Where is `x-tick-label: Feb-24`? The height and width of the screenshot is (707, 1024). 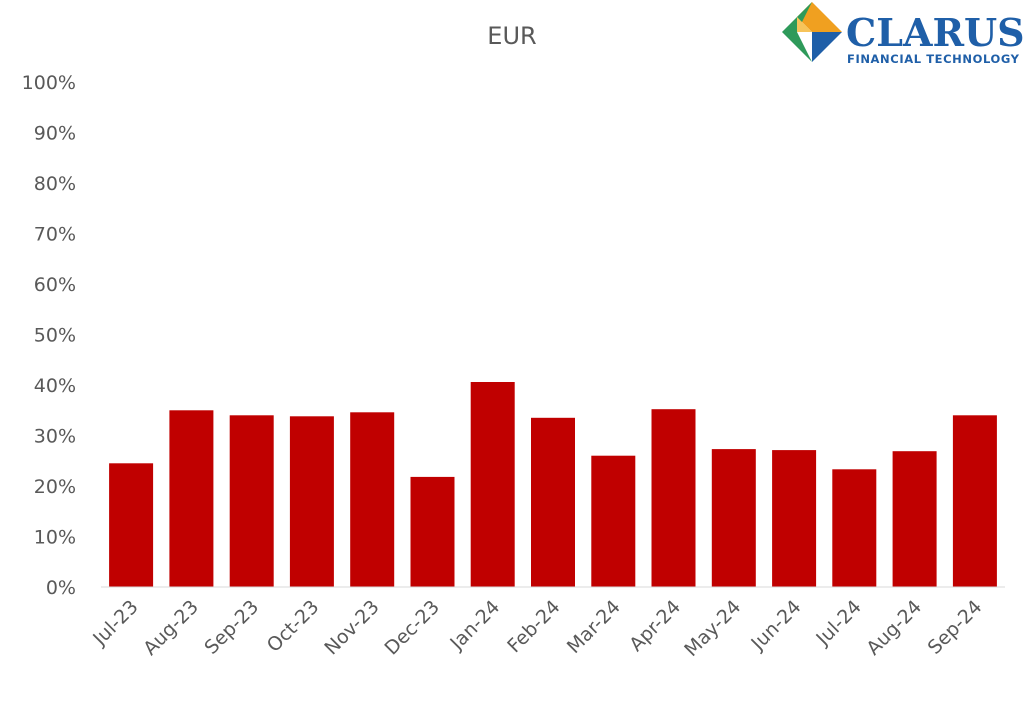 x-tick-label: Feb-24 is located at coordinates (533, 626).